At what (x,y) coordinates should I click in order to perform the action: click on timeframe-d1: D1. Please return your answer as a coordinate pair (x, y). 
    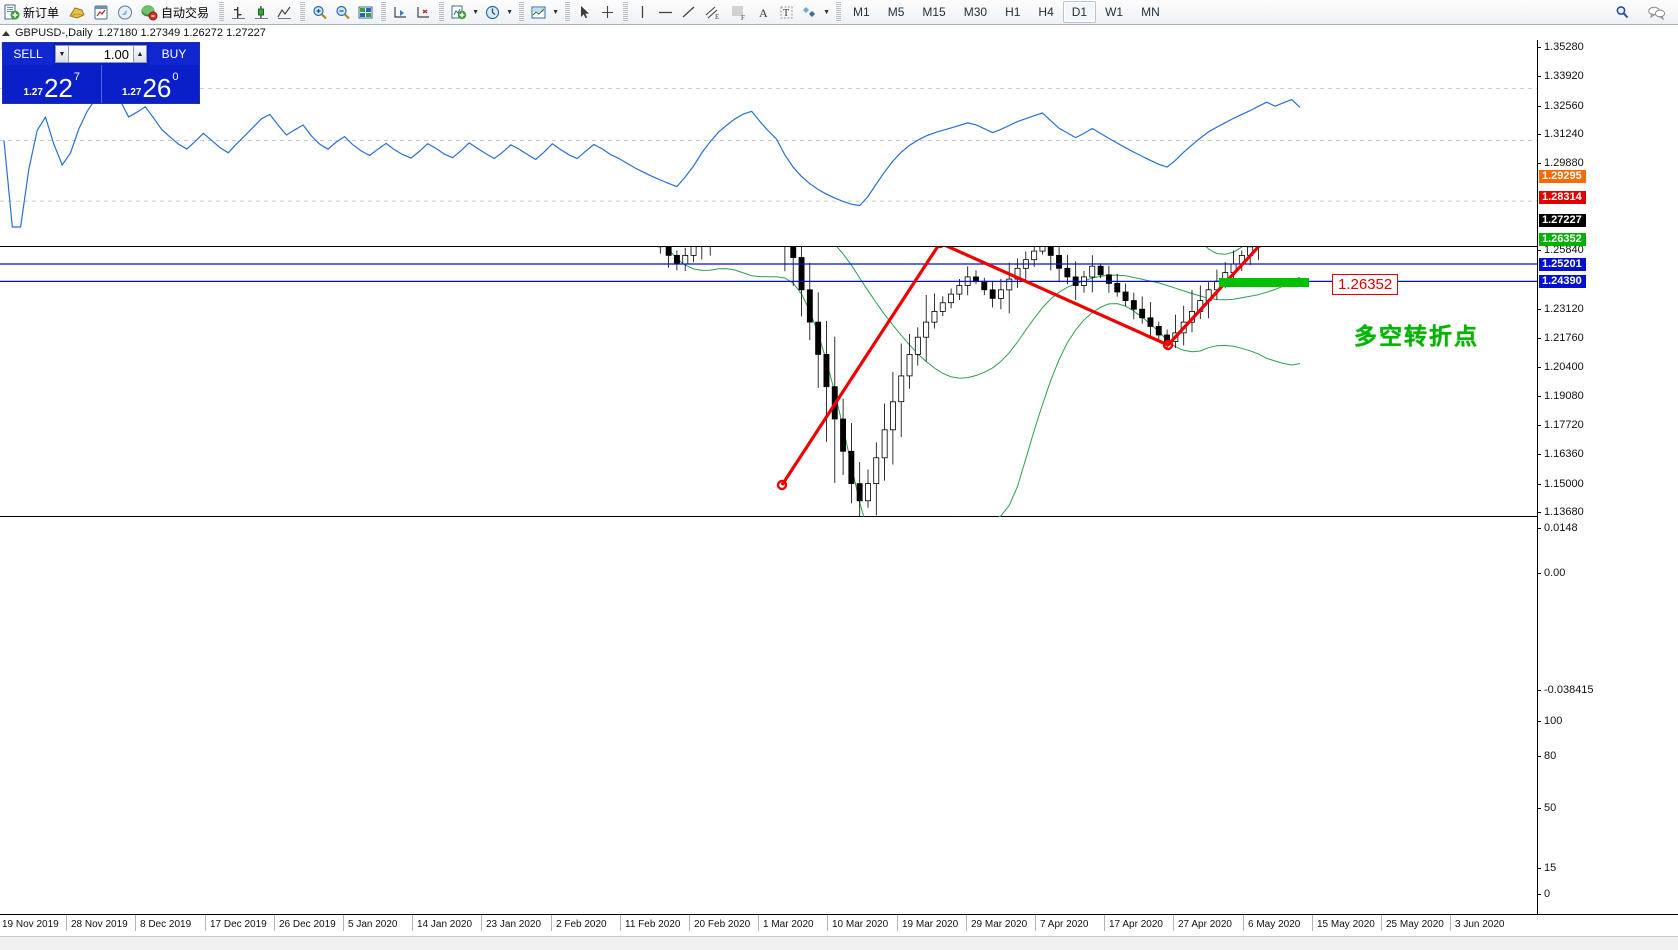
    Looking at the image, I should click on (1079, 12).